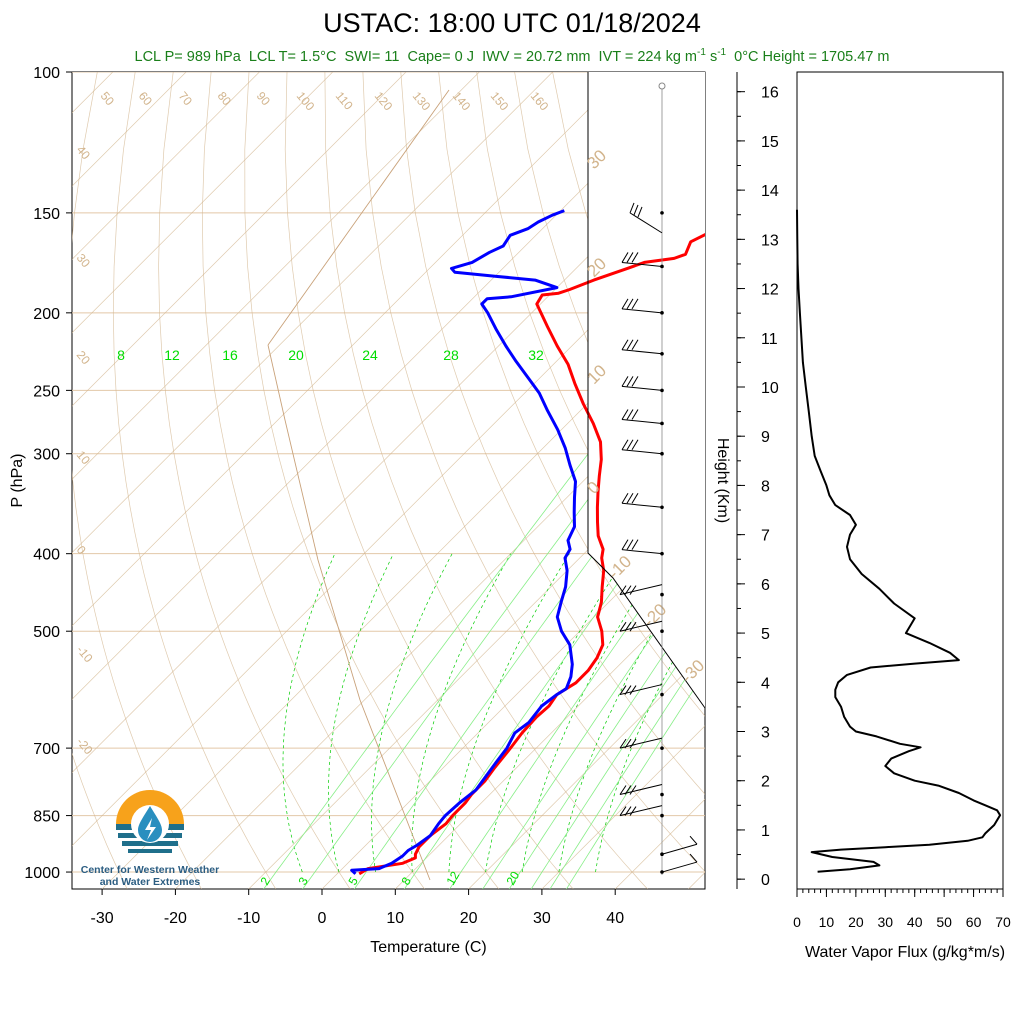  What do you see at coordinates (187, 56) in the screenshot?
I see `lcl-pressure: LCL P= 989 hPa` at bounding box center [187, 56].